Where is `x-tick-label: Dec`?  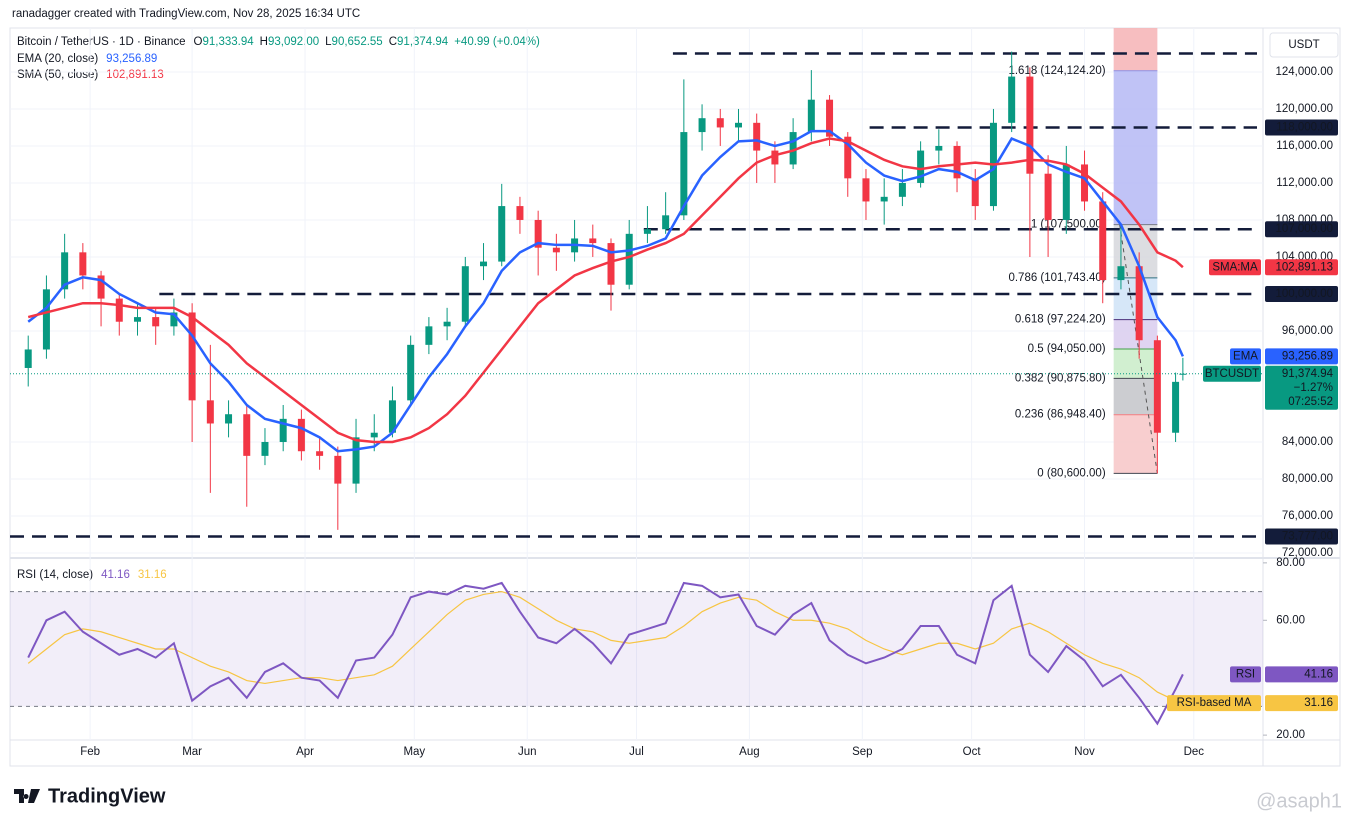
x-tick-label: Dec is located at coordinates (1194, 752).